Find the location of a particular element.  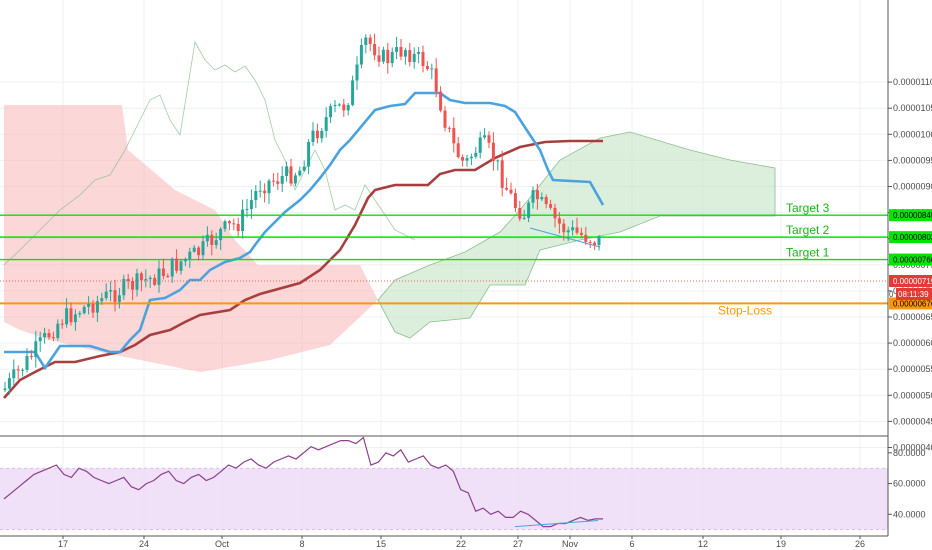

last-price-badge is located at coordinates (910, 280).